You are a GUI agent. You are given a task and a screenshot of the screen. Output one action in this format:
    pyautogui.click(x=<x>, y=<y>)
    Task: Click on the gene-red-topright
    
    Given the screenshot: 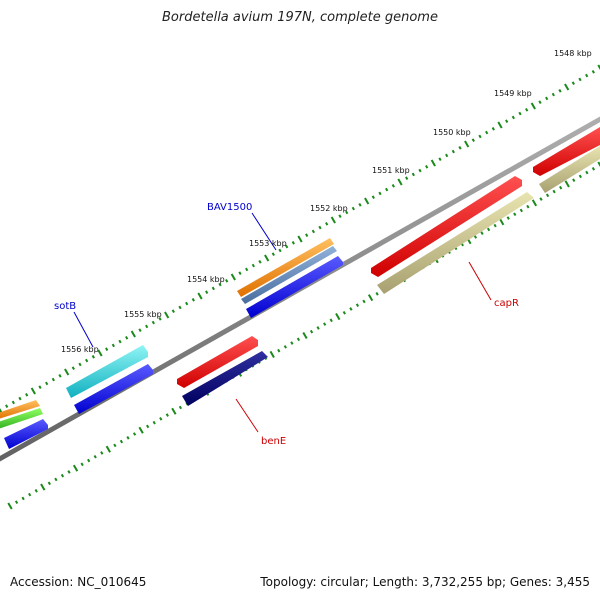 What is the action you would take?
    pyautogui.click(x=566, y=151)
    